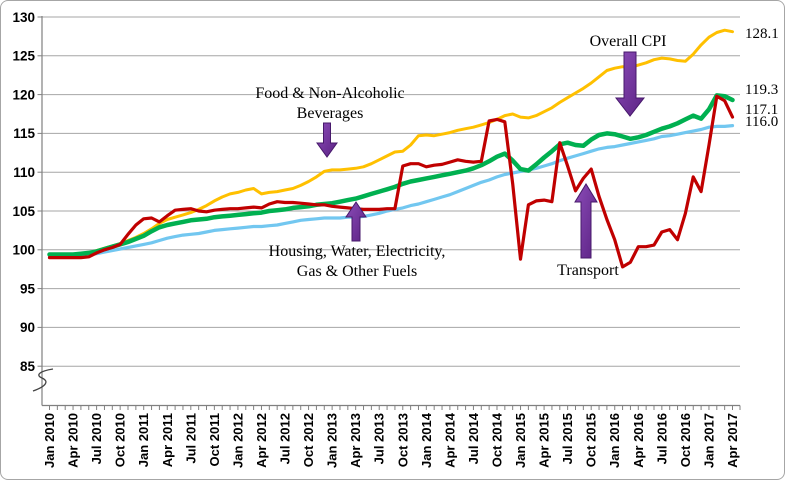  I want to click on x-axis-label: Apr 2016, so click(638, 440).